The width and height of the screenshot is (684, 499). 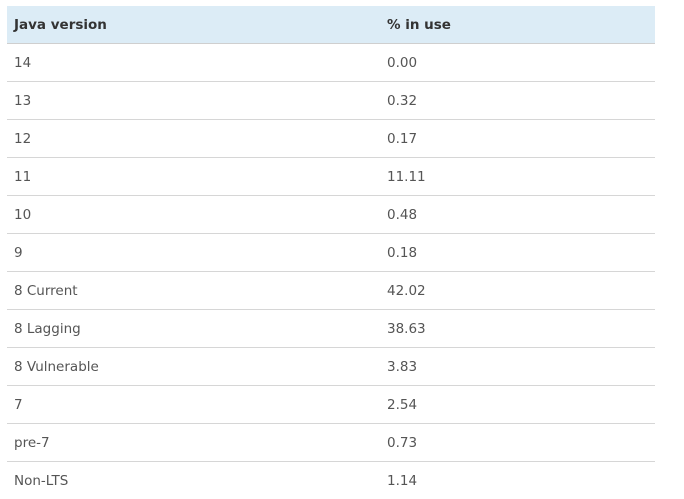 I want to click on table-row: 14 0.00, so click(x=331, y=62).